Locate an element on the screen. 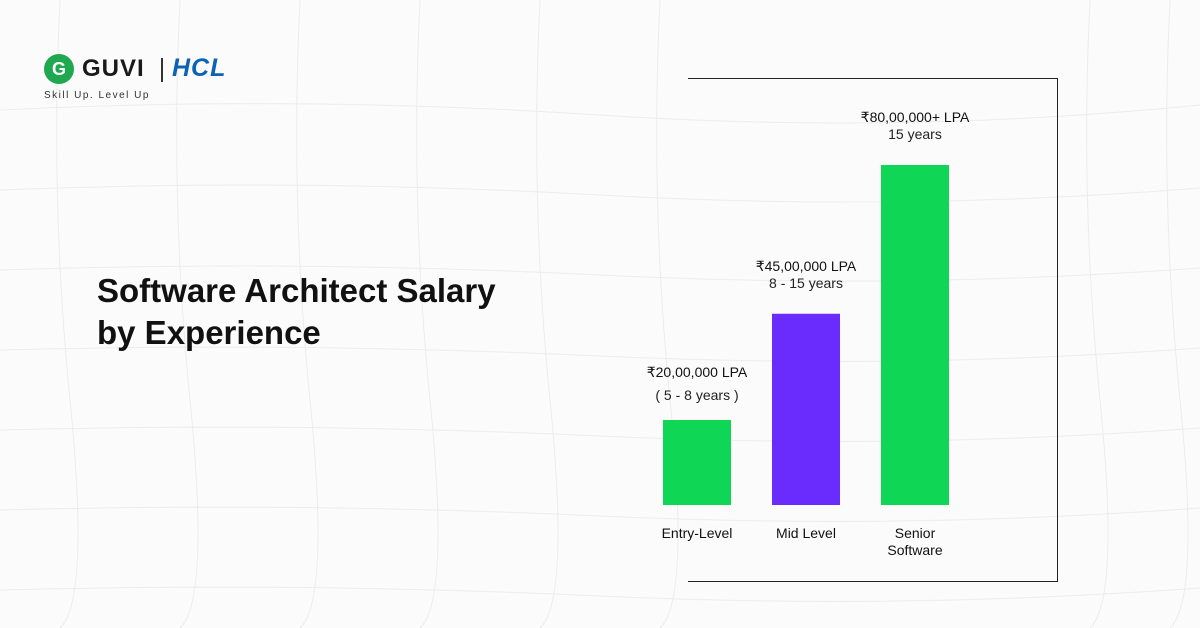  page-title: Software Architect Salary by Experience is located at coordinates (337, 312).